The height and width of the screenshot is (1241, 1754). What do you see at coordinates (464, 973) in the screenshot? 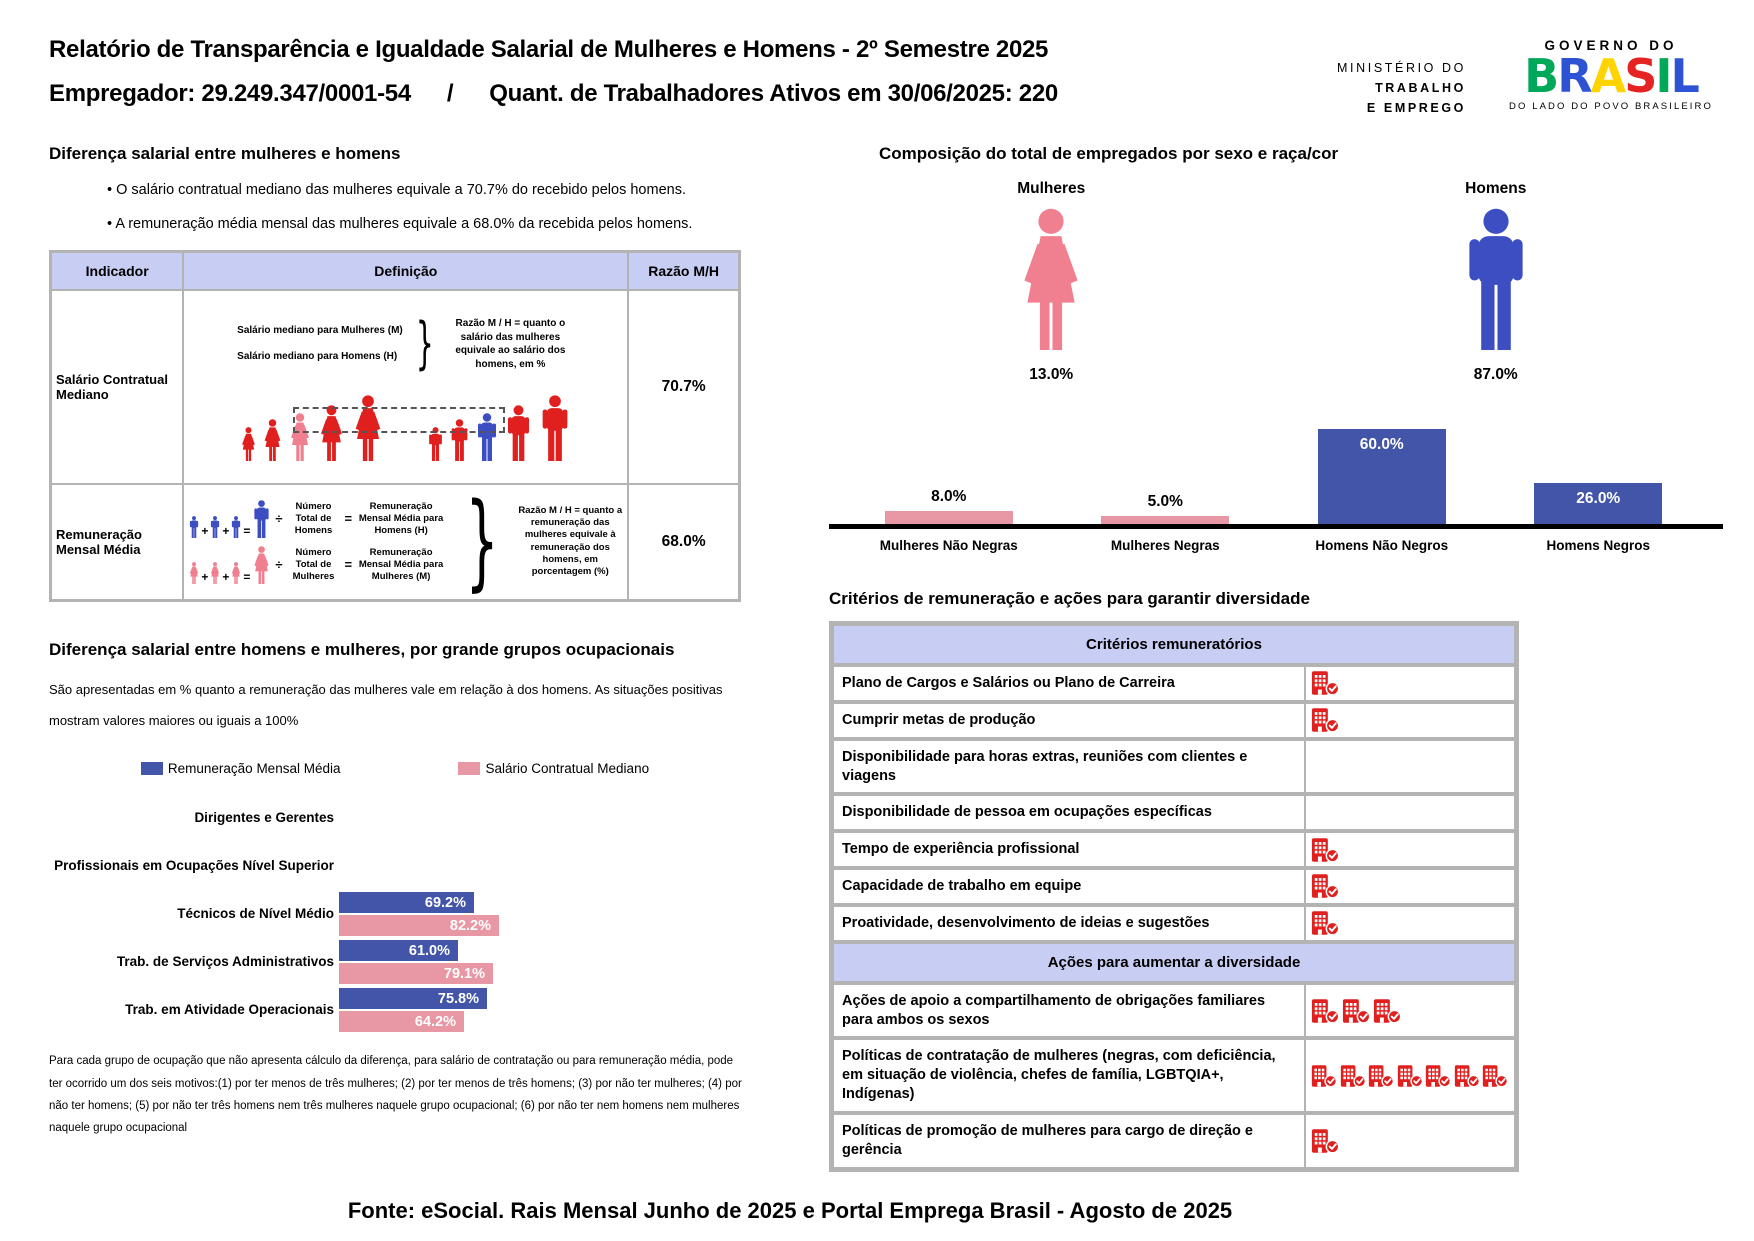
I see `bar-value-label: 79.1%` at bounding box center [464, 973].